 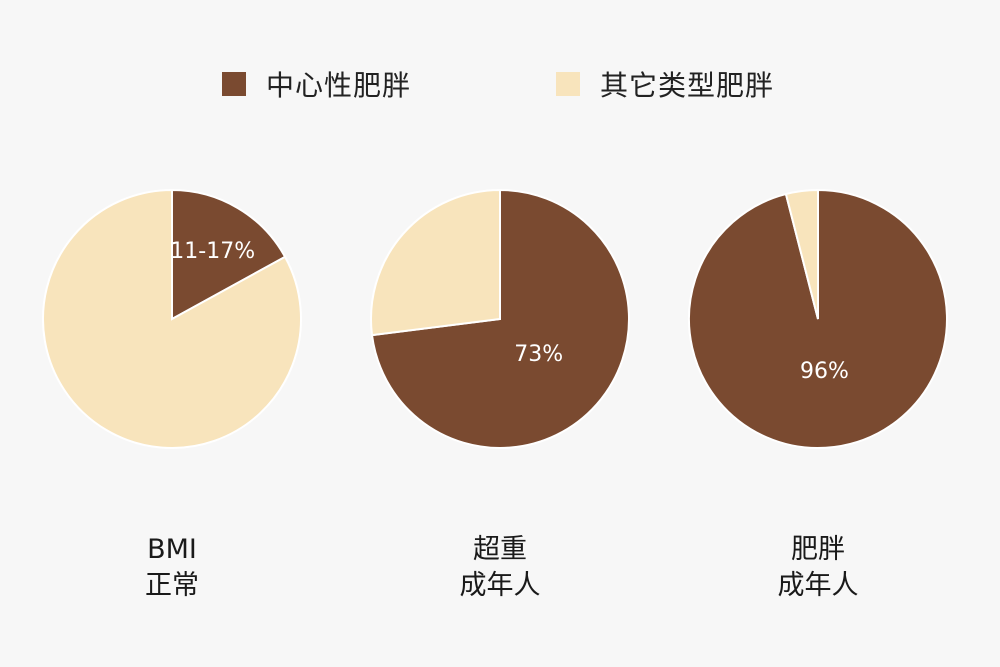 I want to click on pie-caption-bmi-normal: BMI 正常, so click(x=172, y=568).